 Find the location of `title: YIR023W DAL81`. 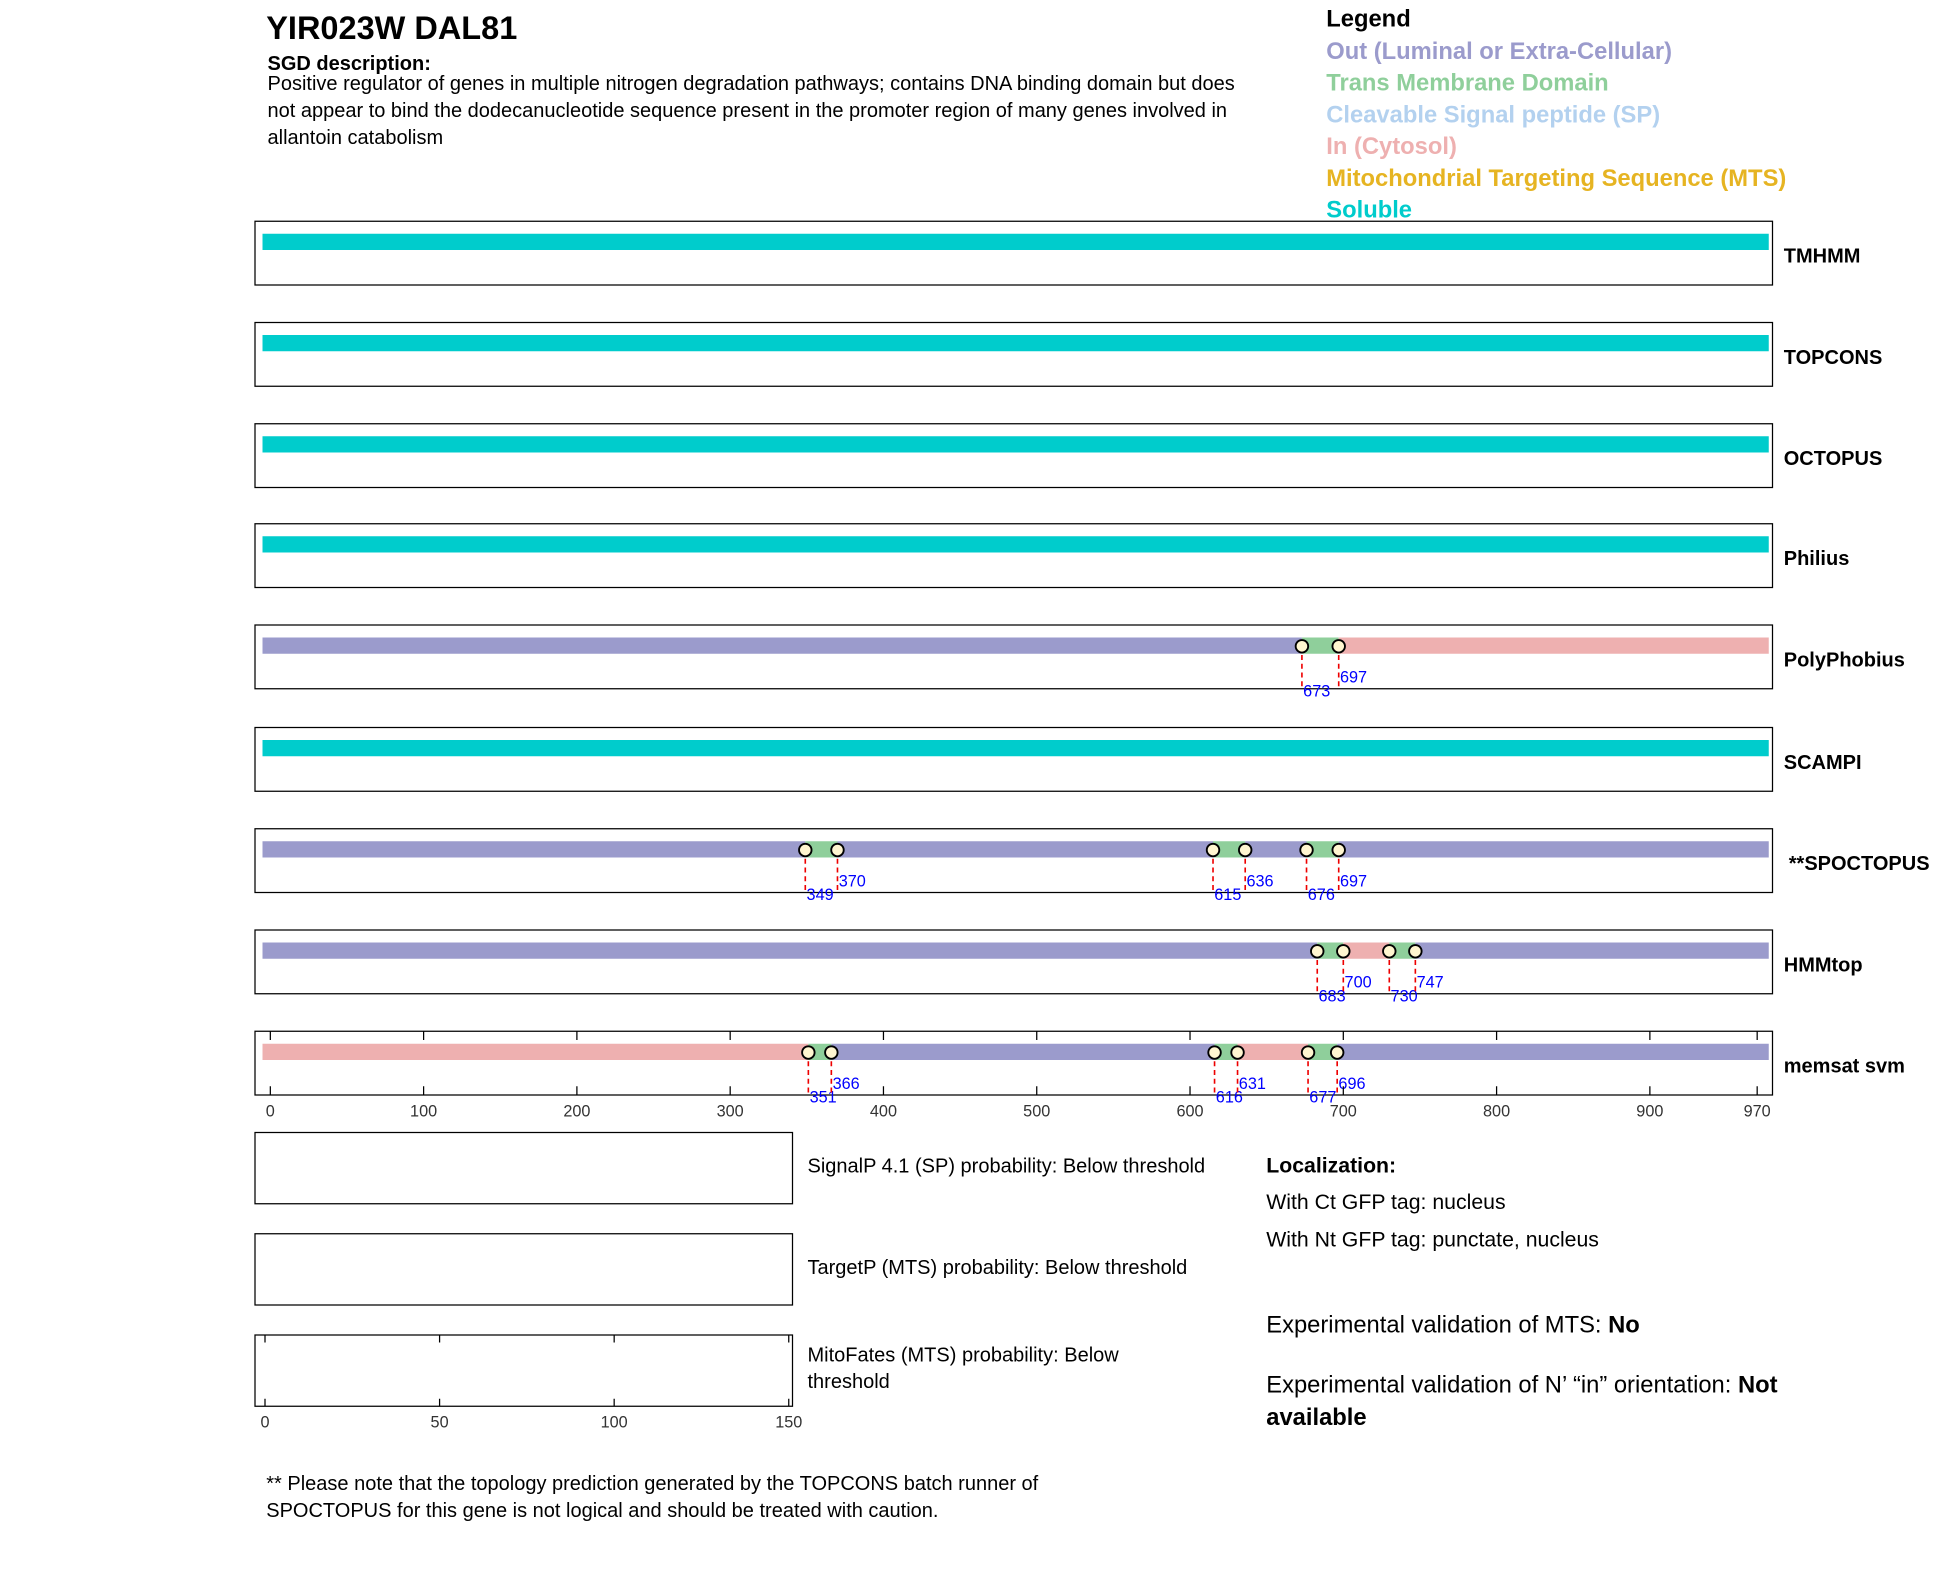

title: YIR023W DAL81 is located at coordinates (391, 28).